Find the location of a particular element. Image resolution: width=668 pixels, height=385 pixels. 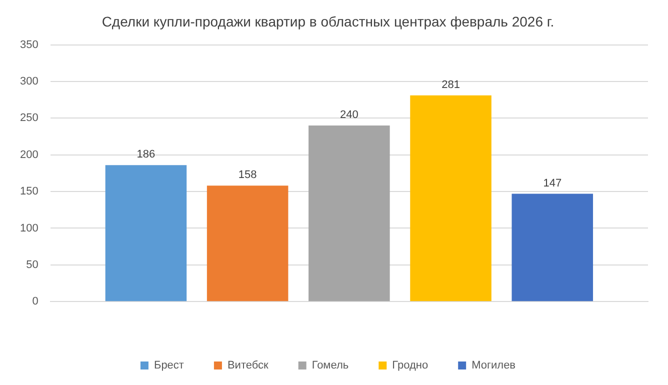

legend-label: Гродно is located at coordinates (410, 366).